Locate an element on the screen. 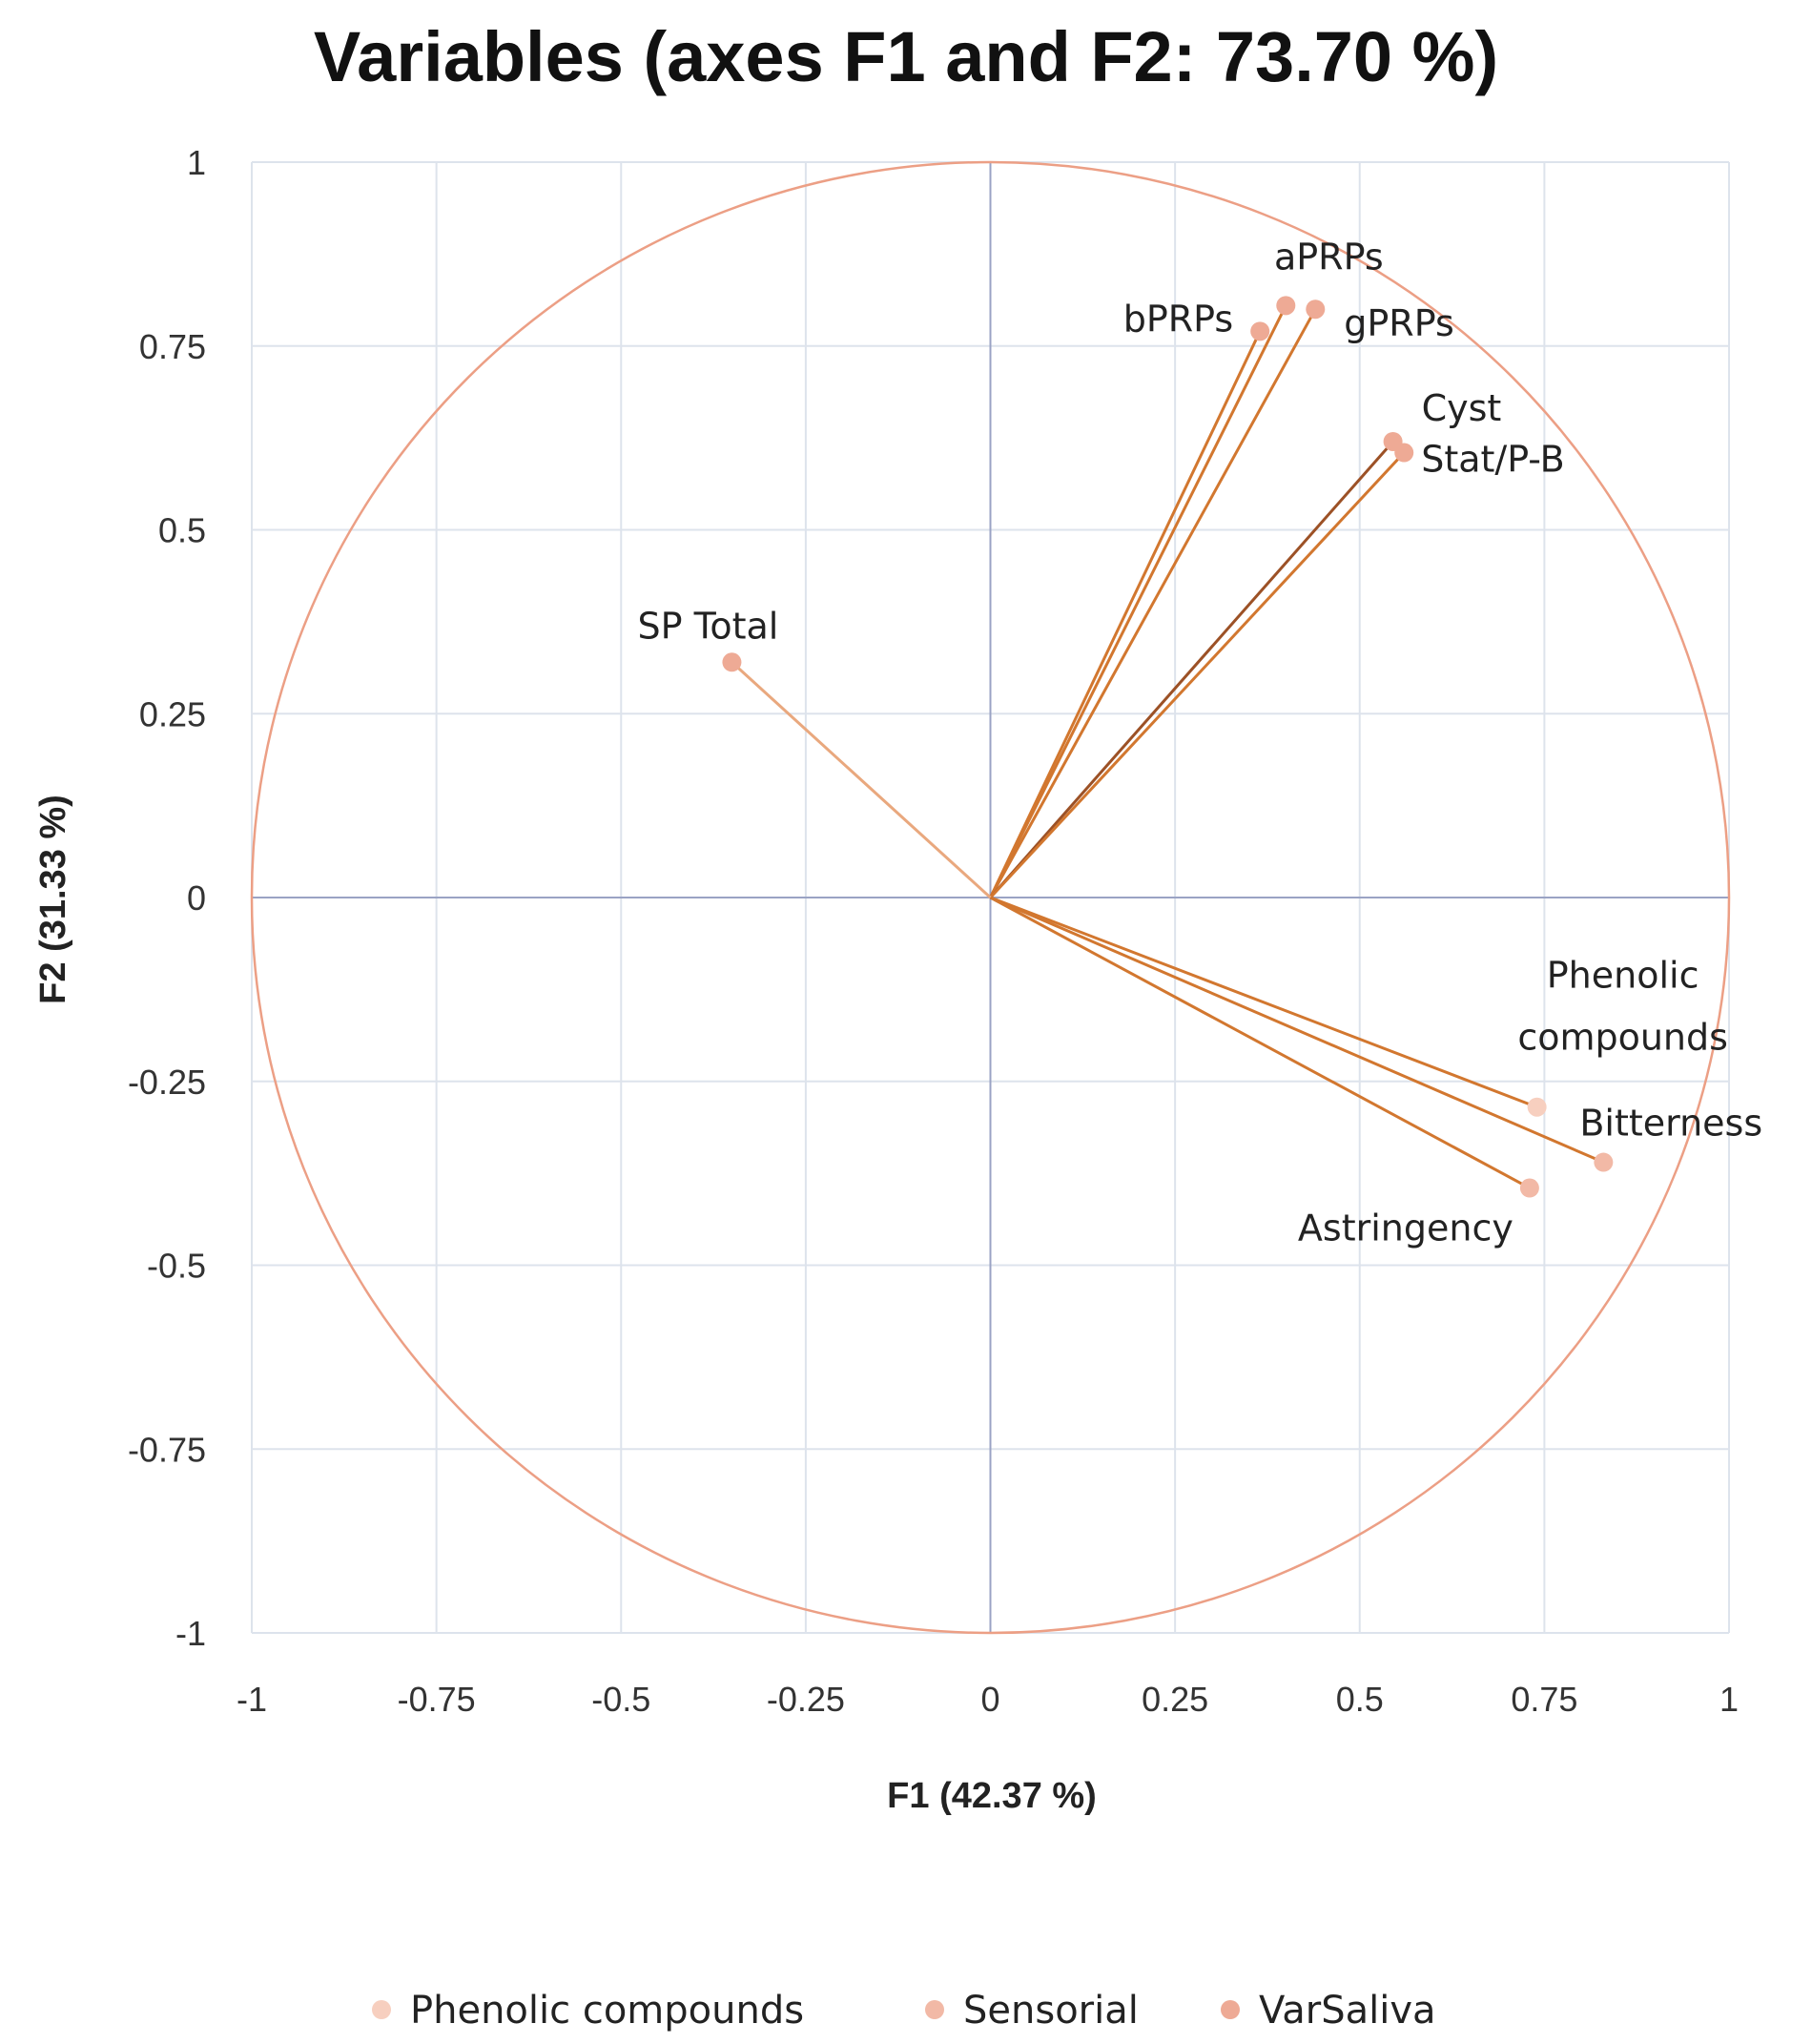  x-tick-label: -1 is located at coordinates (252, 1699).